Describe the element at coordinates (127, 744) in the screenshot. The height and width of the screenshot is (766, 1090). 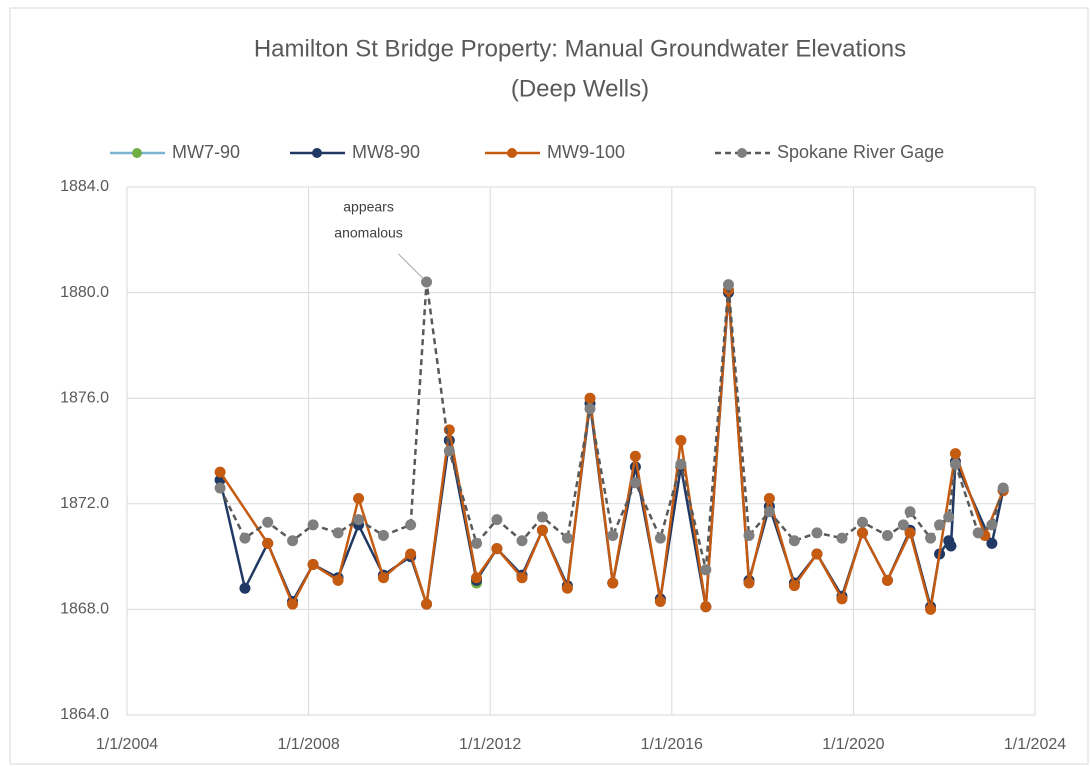
I see `x-tick-label: 1/1/2004` at that location.